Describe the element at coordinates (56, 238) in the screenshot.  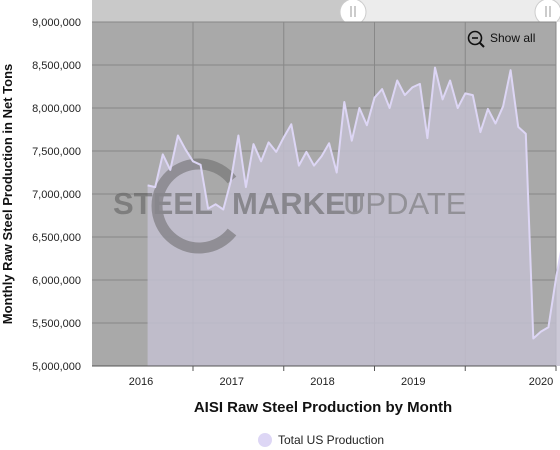
I see `y-tick-label: 6,500,000` at that location.